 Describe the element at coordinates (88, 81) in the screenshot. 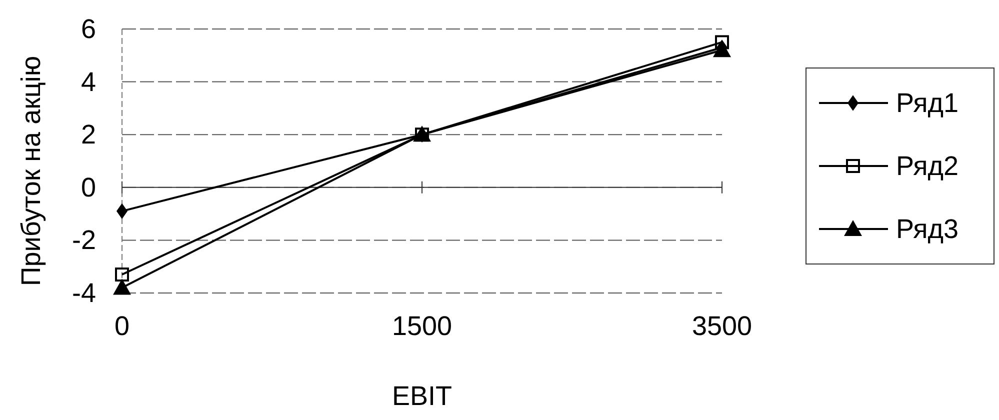

I see `y-tick-label: 4` at that location.